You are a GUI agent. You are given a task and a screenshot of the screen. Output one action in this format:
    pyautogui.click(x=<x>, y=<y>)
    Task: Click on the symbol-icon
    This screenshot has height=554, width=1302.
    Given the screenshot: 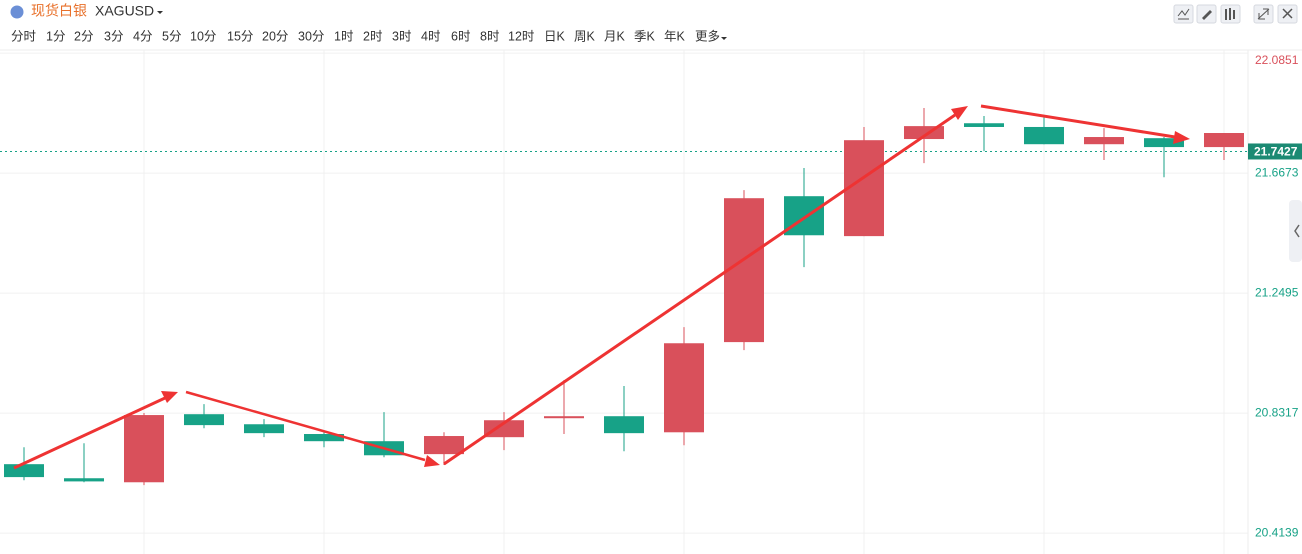 What is the action you would take?
    pyautogui.click(x=17, y=12)
    